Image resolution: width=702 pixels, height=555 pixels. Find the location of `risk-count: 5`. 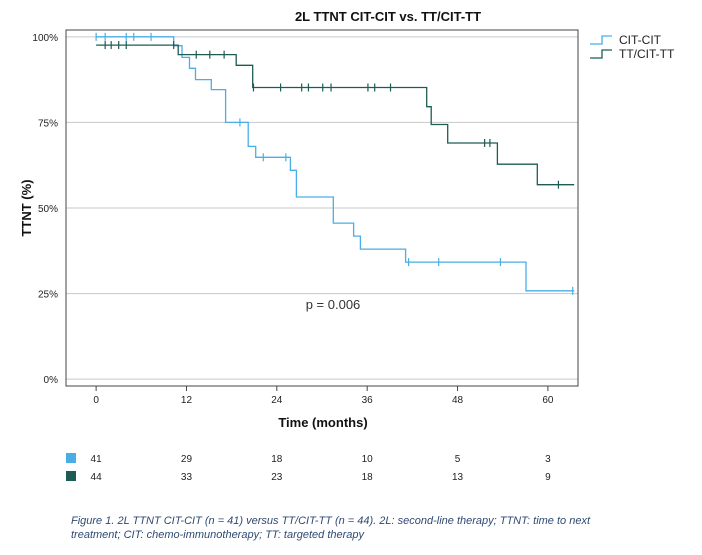

risk-count: 5 is located at coordinates (458, 459).